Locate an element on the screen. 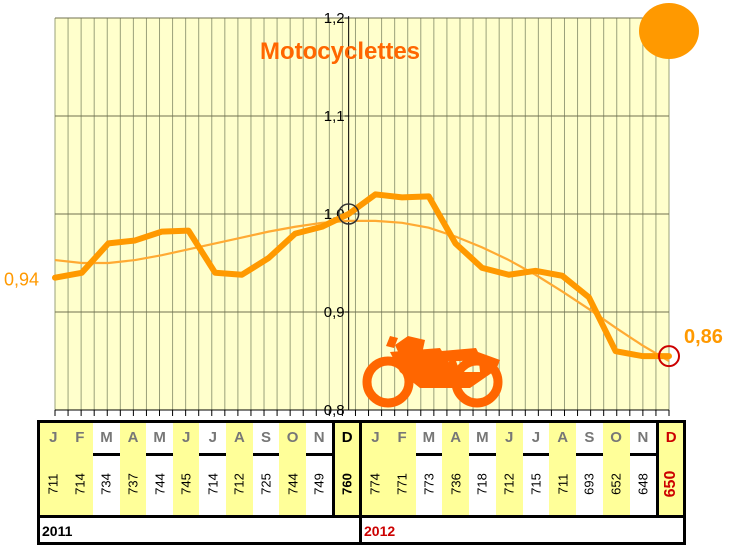 Image resolution: width=741 pixels, height=551 pixels. value-text: 736 is located at coordinates (456, 484).